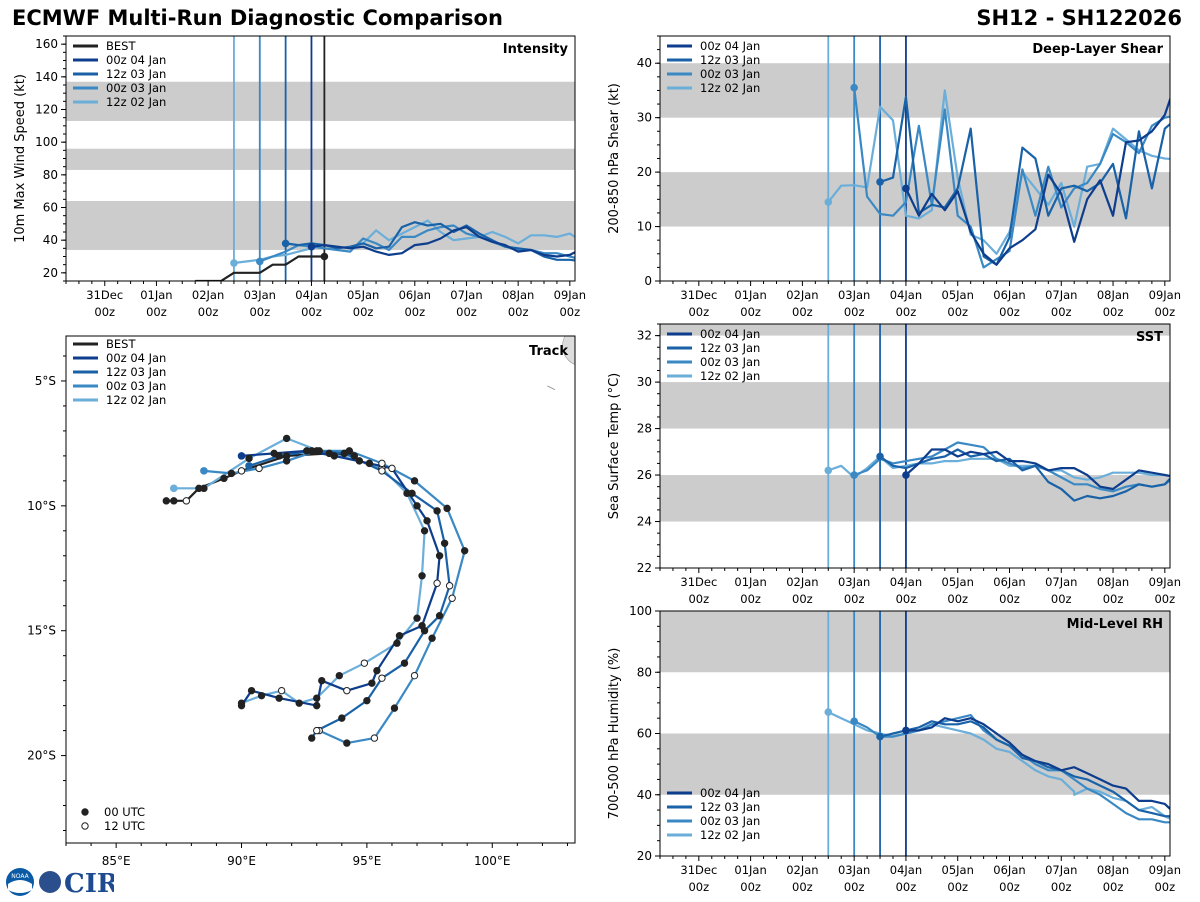  What do you see at coordinates (260, 268) in the screenshot?
I see `series-line-best` at bounding box center [260, 268].